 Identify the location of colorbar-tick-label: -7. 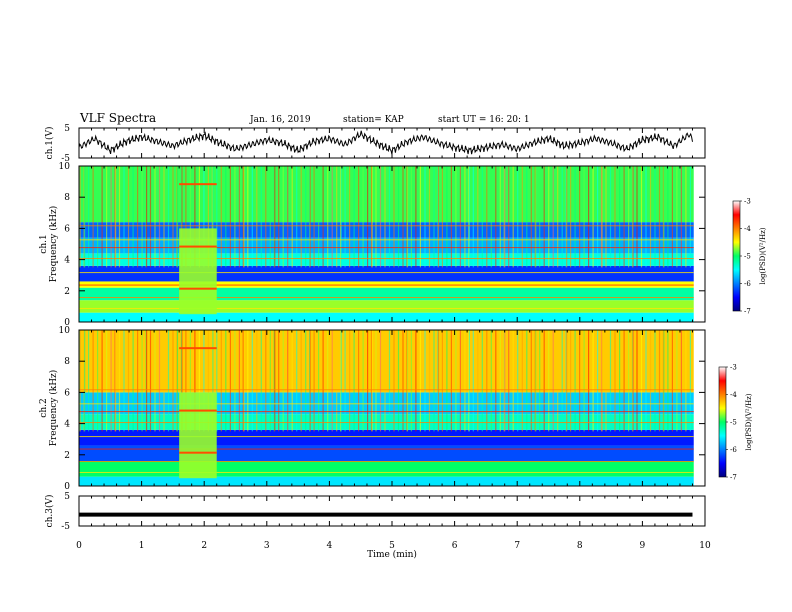
(733, 478).